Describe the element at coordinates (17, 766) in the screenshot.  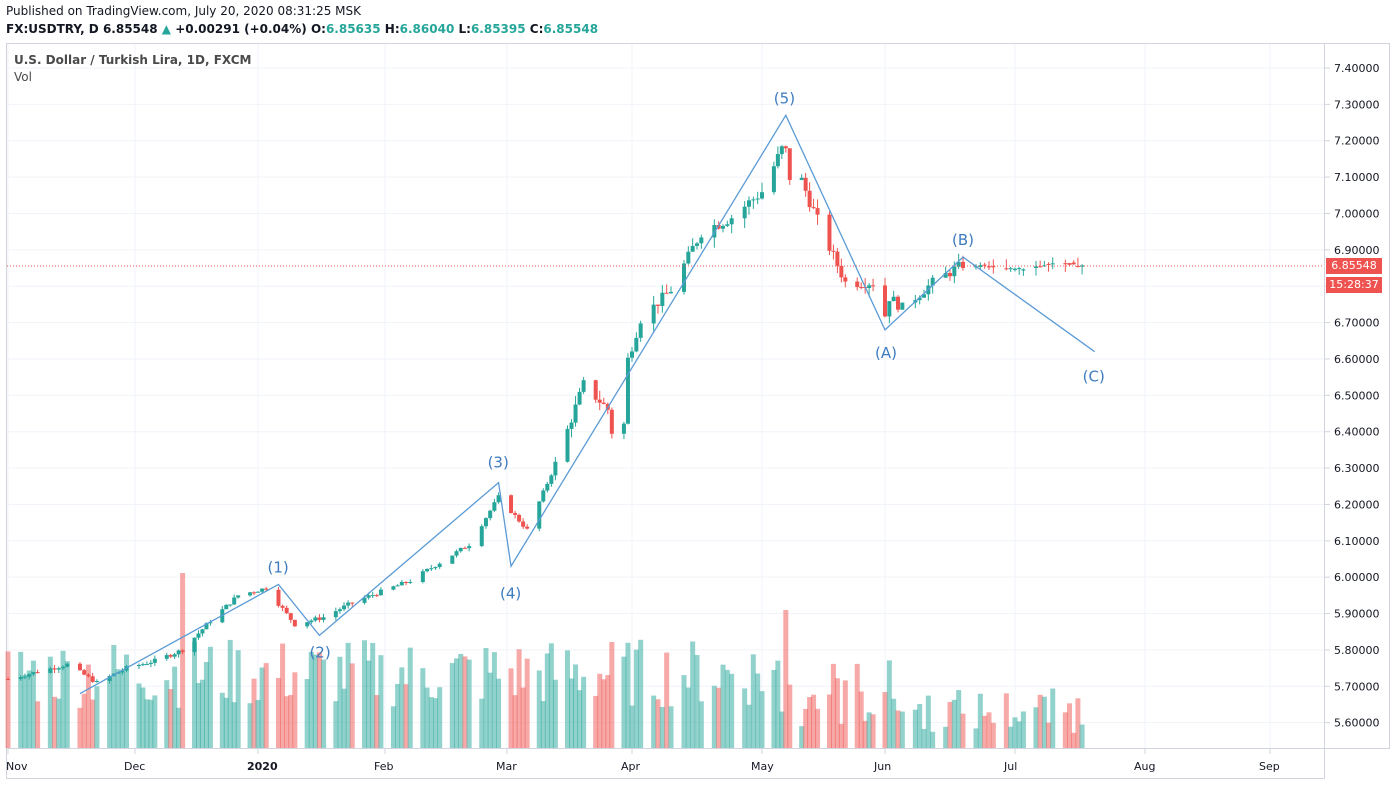
I see `x-tick-label: Nov` at that location.